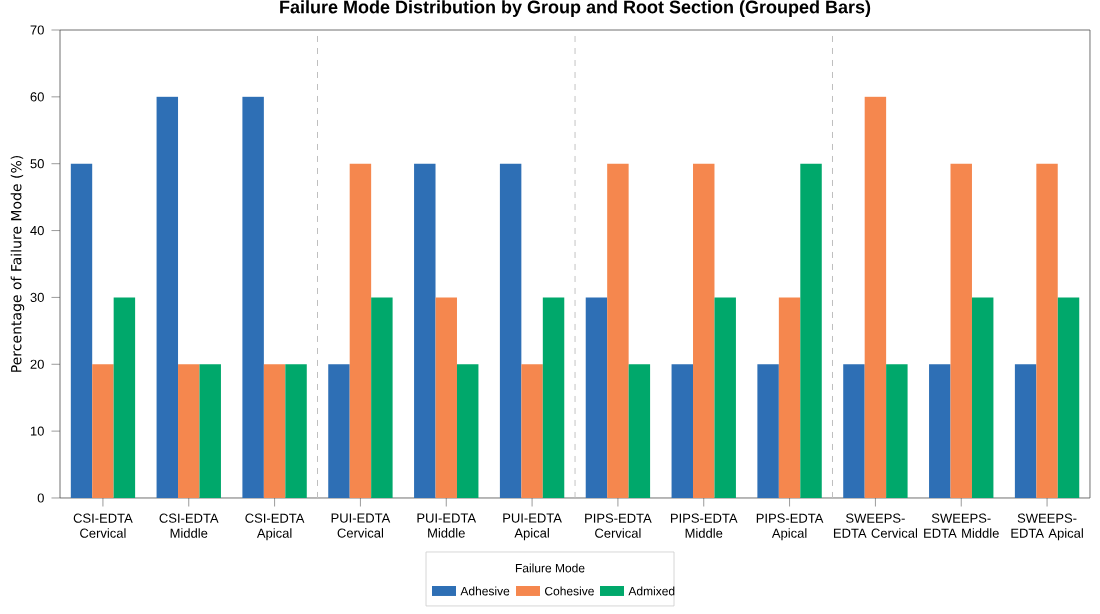  I want to click on chart-title: Failure Mode Distribution by Group and Root Section (Grouped Bars), so click(575, 8).